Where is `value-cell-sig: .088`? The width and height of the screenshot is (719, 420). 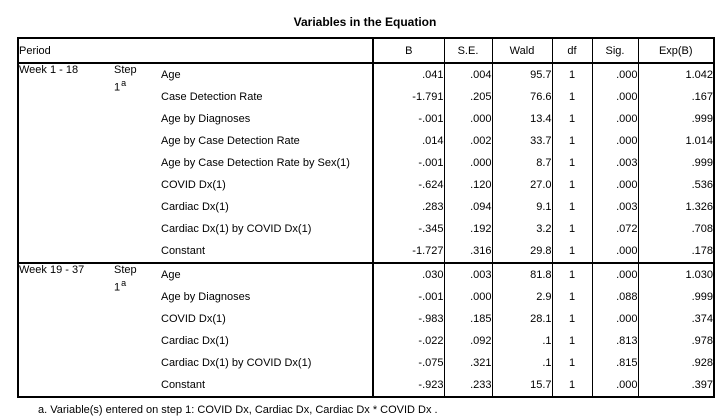 value-cell-sig: .088 is located at coordinates (614, 297).